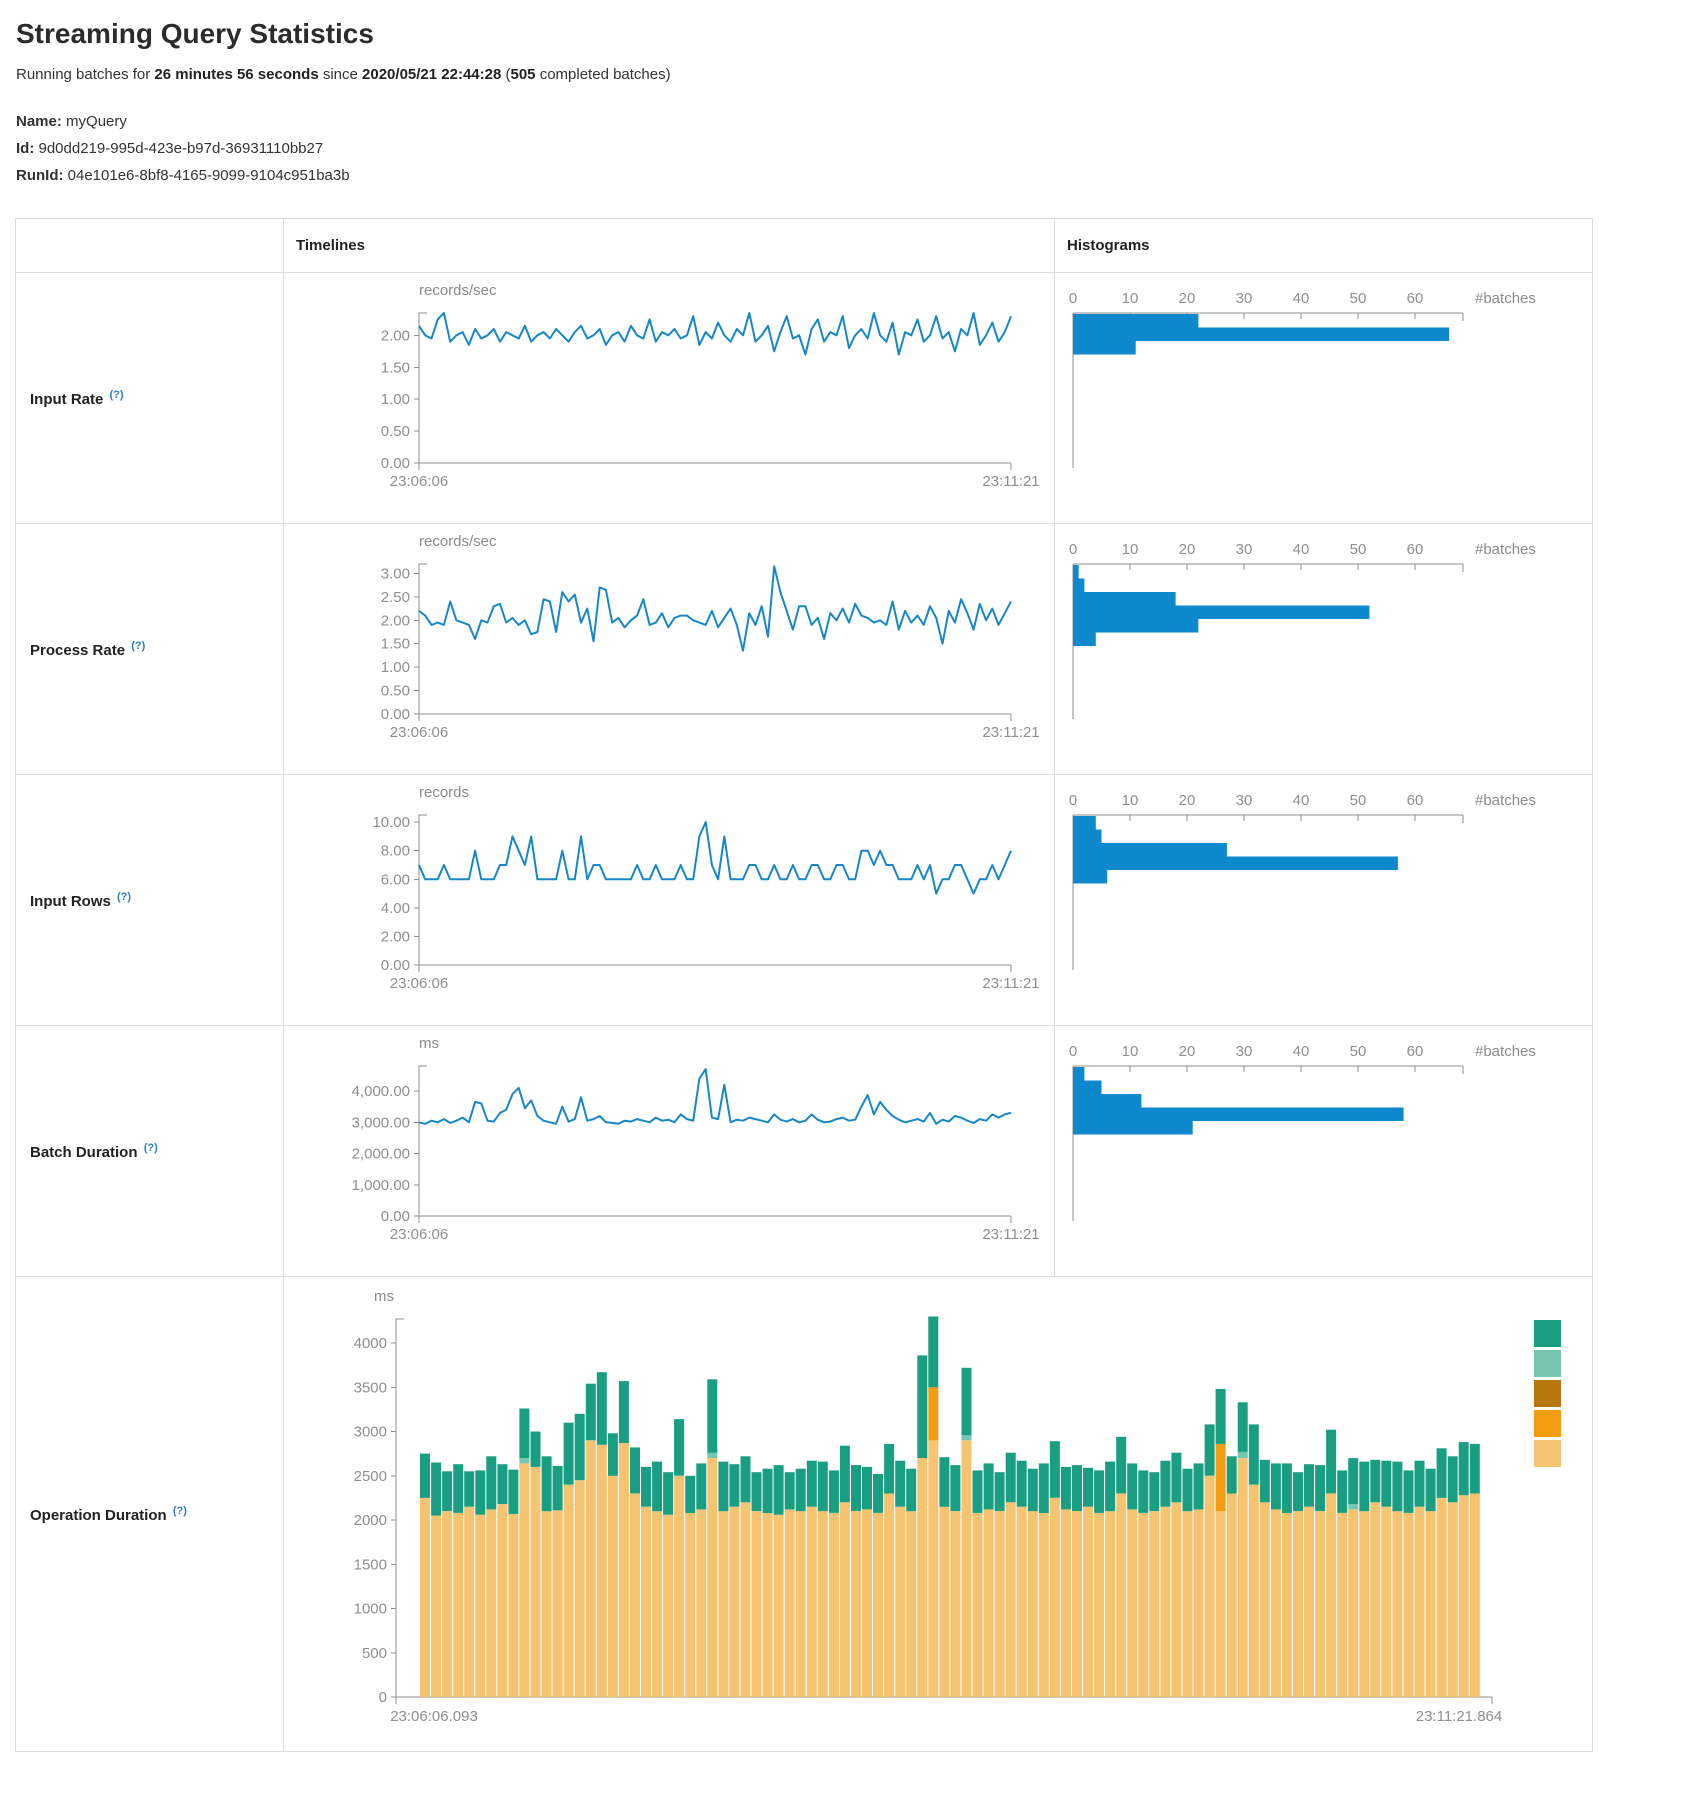 The image size is (1693, 1820). What do you see at coordinates (395, 367) in the screenshot?
I see `svg-text: 1.50` at bounding box center [395, 367].